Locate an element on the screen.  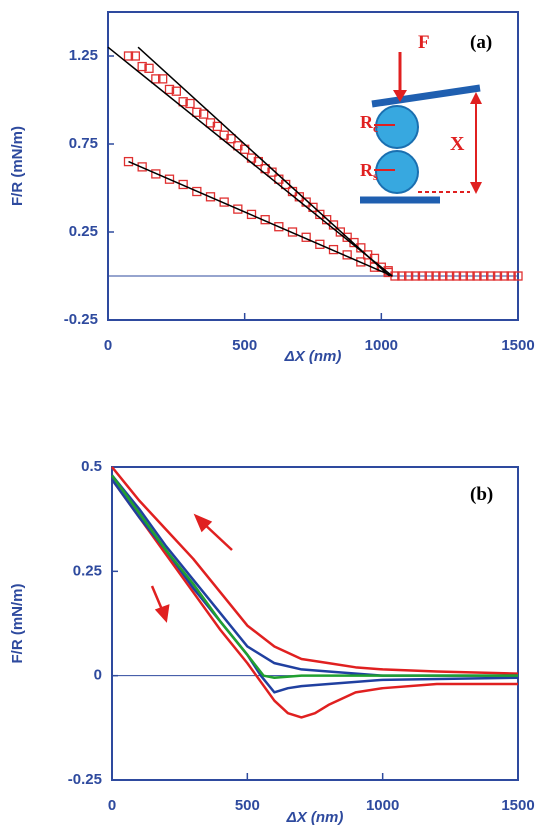
annotation: (b) is located at coordinates (481, 494).